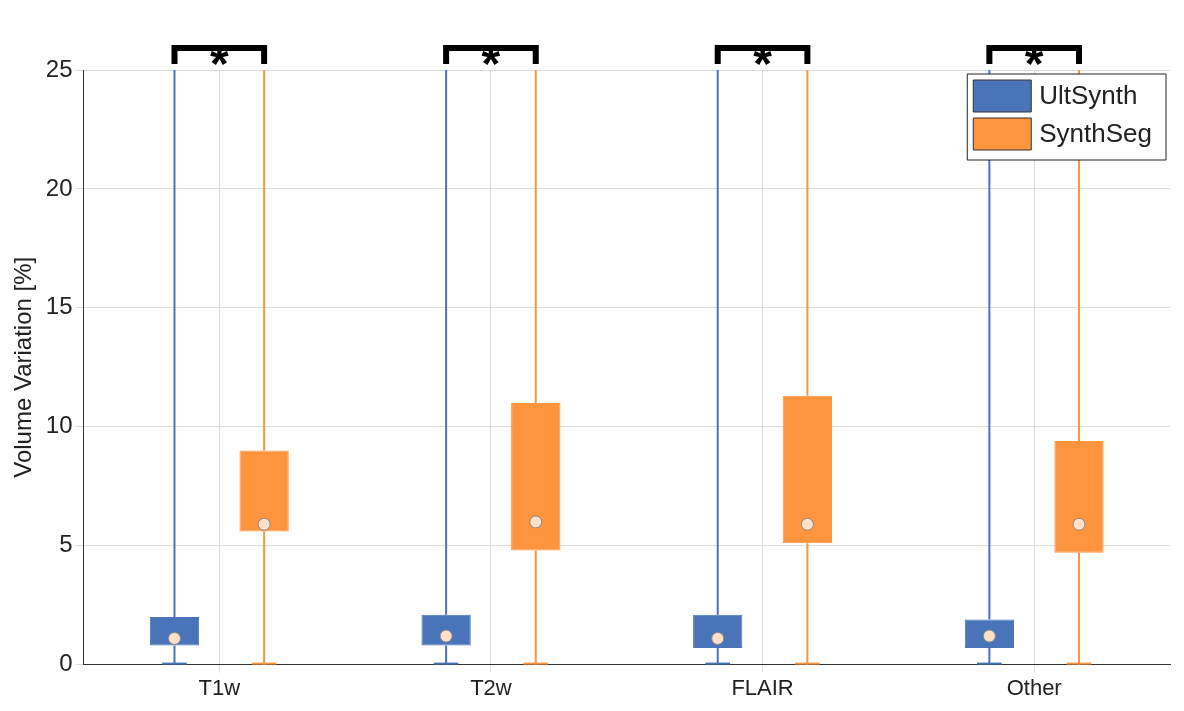 The height and width of the screenshot is (711, 1184). Describe the element at coordinates (59, 187) in the screenshot. I see `y-tick-label: 20` at that location.